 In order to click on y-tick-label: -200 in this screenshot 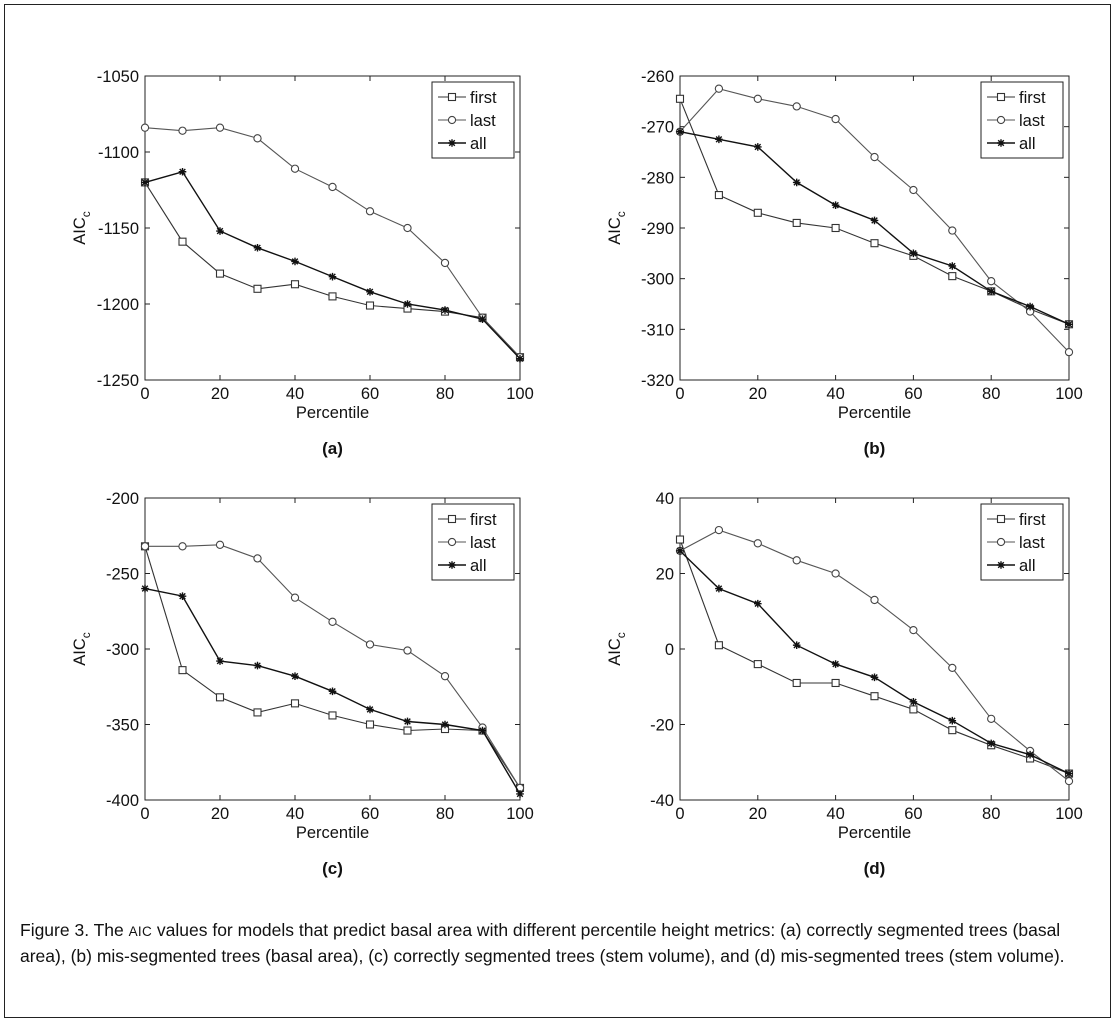, I will do `click(122, 499)`.